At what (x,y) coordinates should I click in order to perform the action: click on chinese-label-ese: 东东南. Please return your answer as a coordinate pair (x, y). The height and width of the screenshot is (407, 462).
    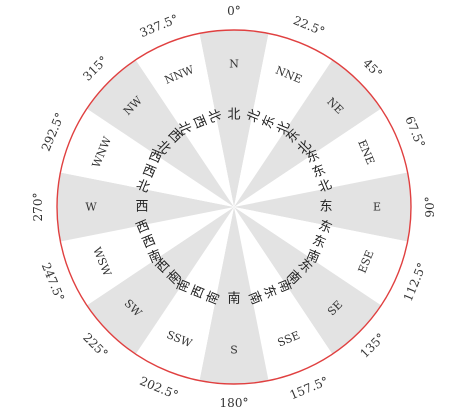
    Looking at the image, I should click on (319, 242).